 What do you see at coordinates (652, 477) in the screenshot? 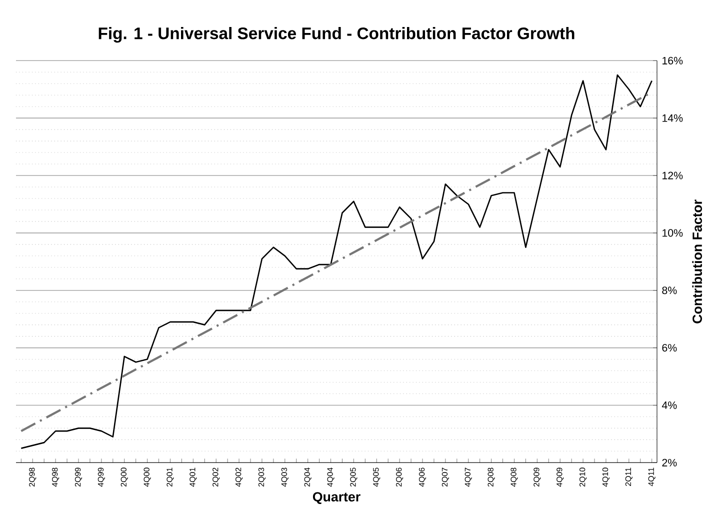
I see `x-tick-label: 4Q11` at bounding box center [652, 477].